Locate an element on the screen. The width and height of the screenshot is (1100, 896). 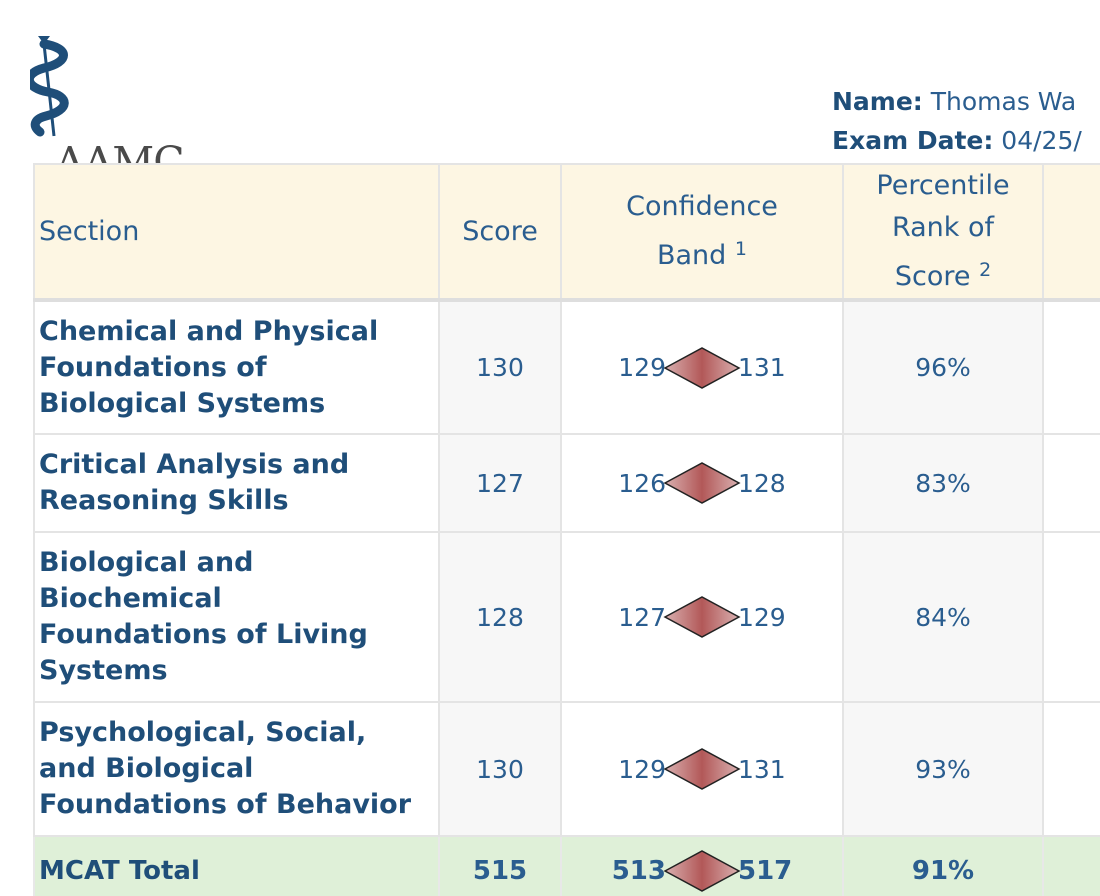
section-name-line: Biological and is located at coordinates (146, 562).